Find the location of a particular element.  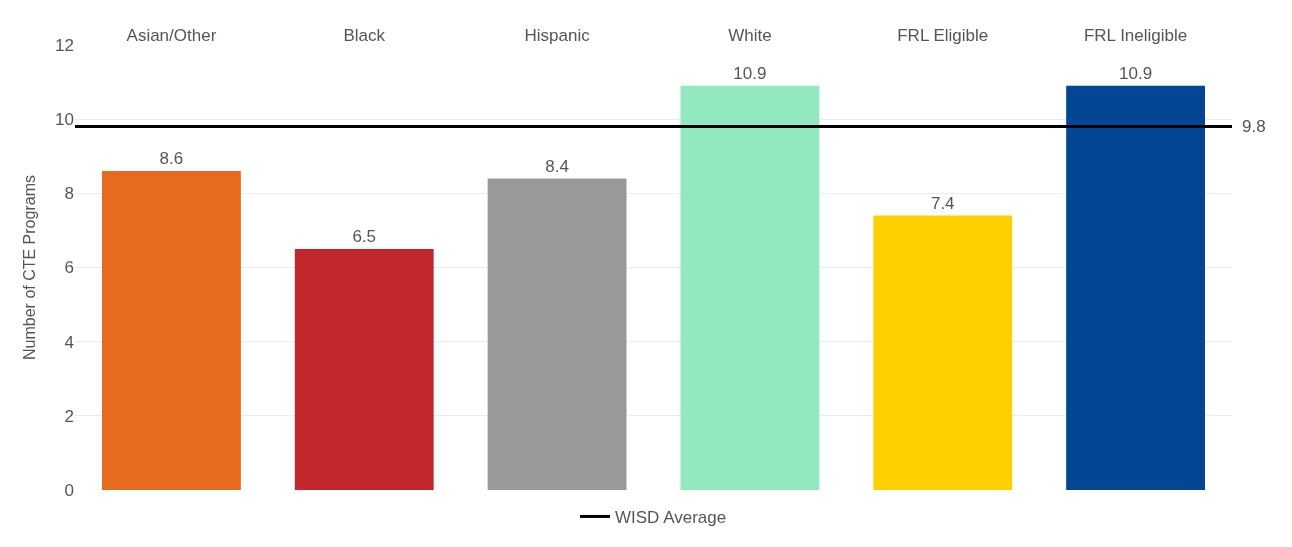

y-tick-label: 2 is located at coordinates (69, 416).